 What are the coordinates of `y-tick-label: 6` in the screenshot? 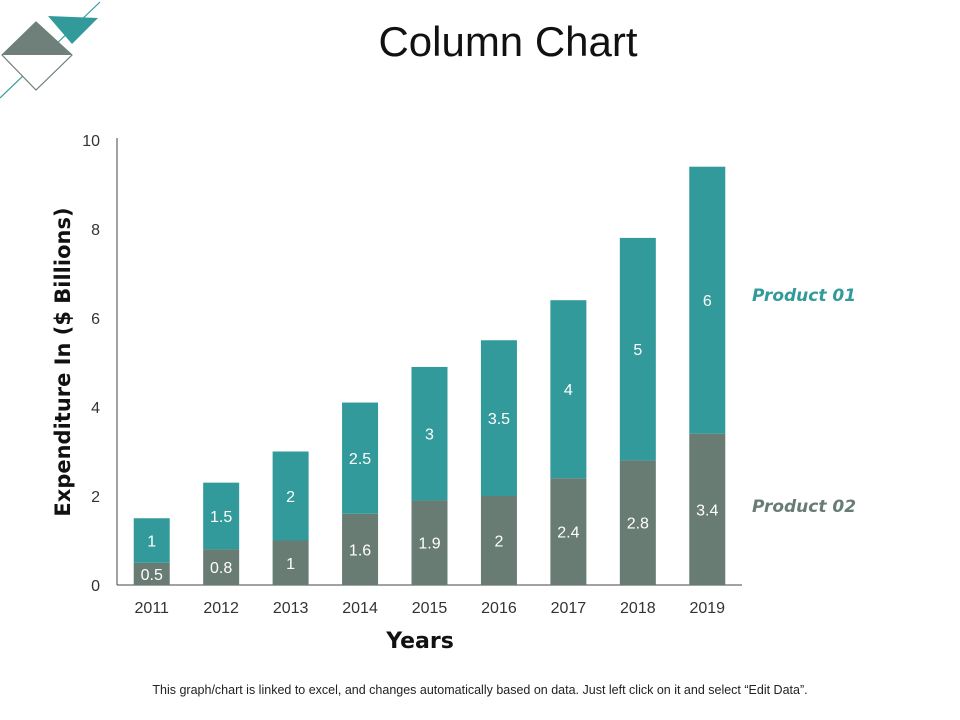 It's located at (95, 319).